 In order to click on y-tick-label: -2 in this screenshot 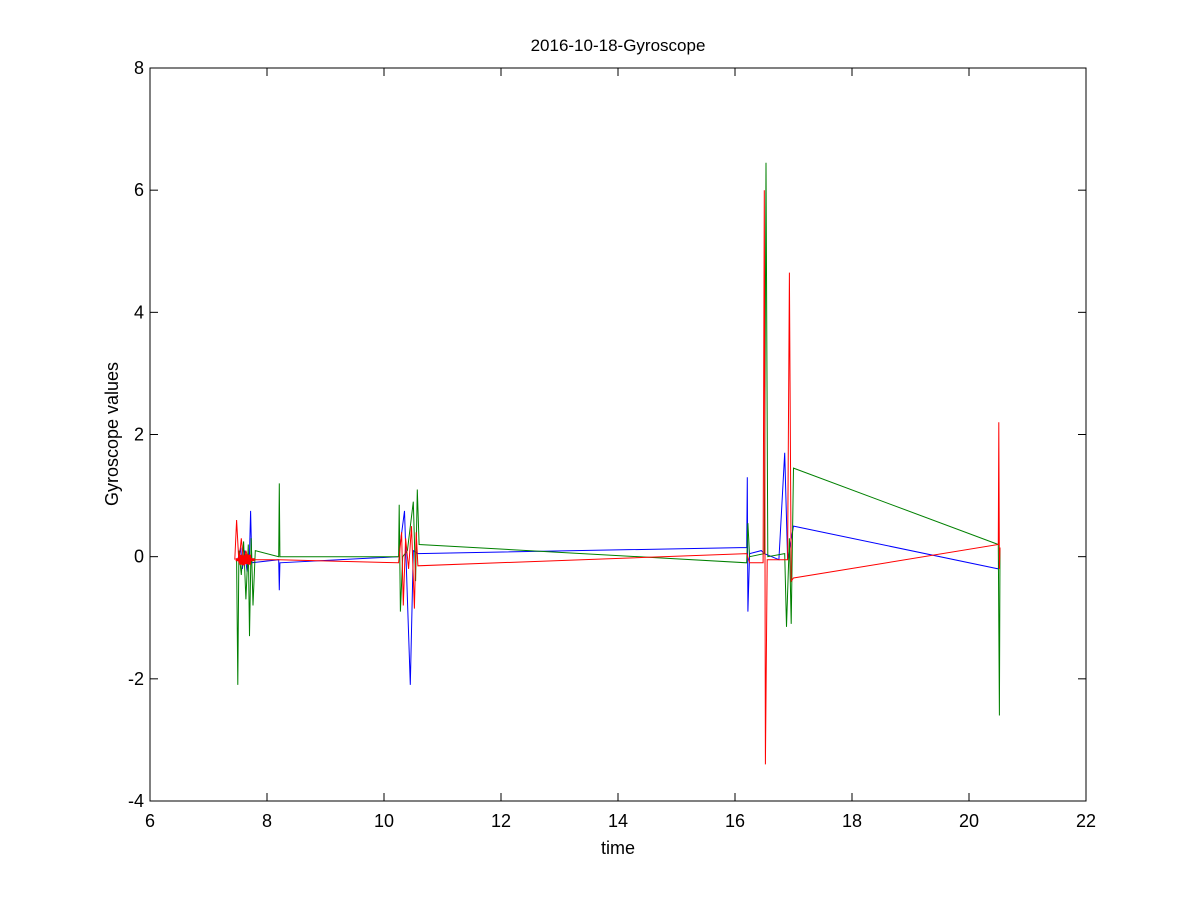, I will do `click(136, 679)`.